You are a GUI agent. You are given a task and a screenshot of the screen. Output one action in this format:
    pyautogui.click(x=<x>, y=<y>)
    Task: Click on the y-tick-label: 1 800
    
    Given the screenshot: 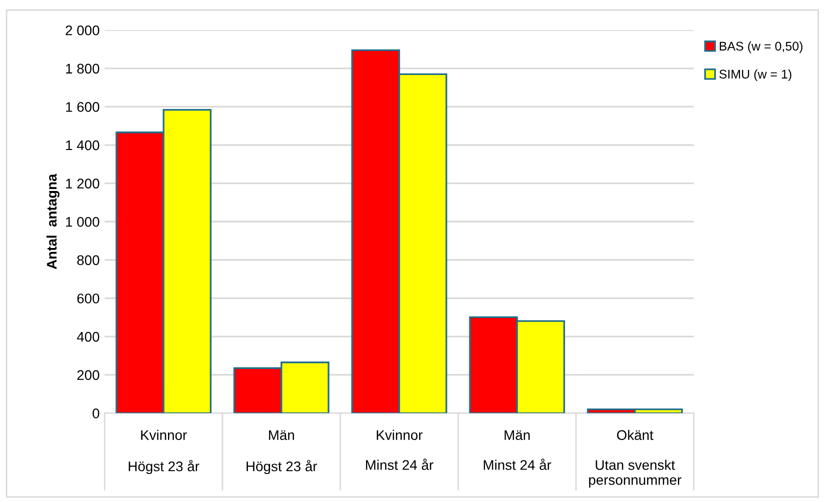 What is the action you would take?
    pyautogui.click(x=83, y=69)
    